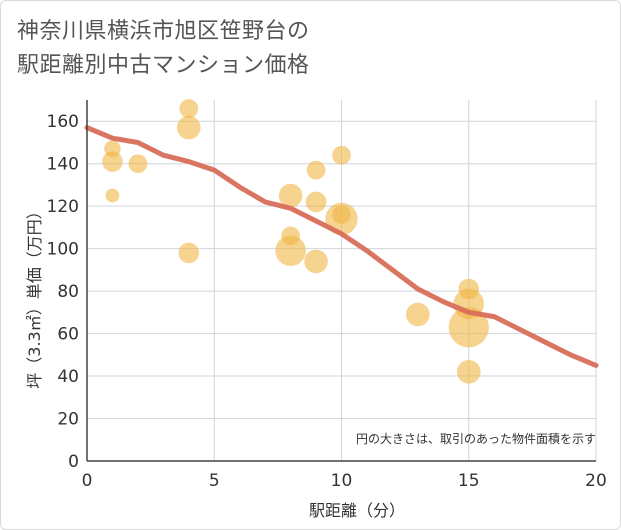 Image resolution: width=621 pixels, height=530 pixels. I want to click on x-tick-label: 20, so click(596, 481).